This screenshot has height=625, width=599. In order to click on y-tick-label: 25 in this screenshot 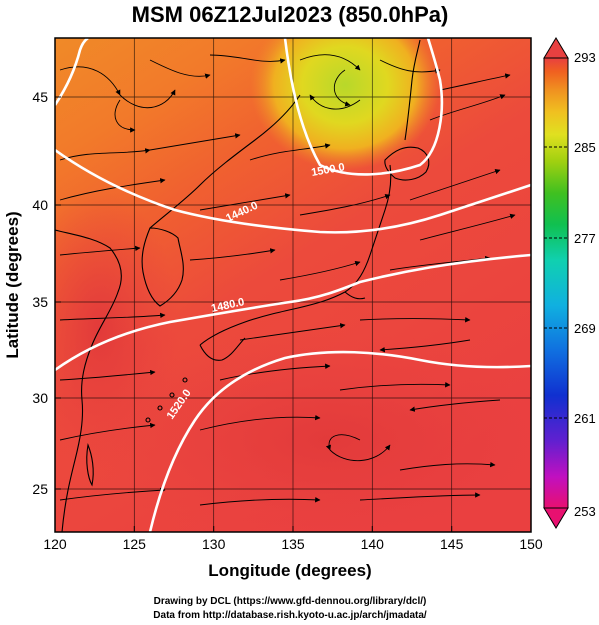, I will do `click(40, 489)`.